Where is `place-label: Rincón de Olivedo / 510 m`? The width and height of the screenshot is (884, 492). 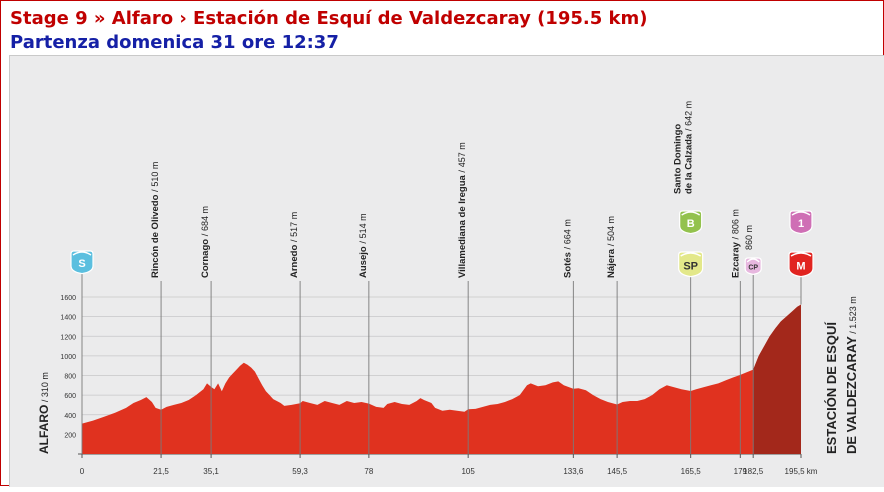
place-label: Rincón de Olivedo / 510 m is located at coordinates (155, 220).